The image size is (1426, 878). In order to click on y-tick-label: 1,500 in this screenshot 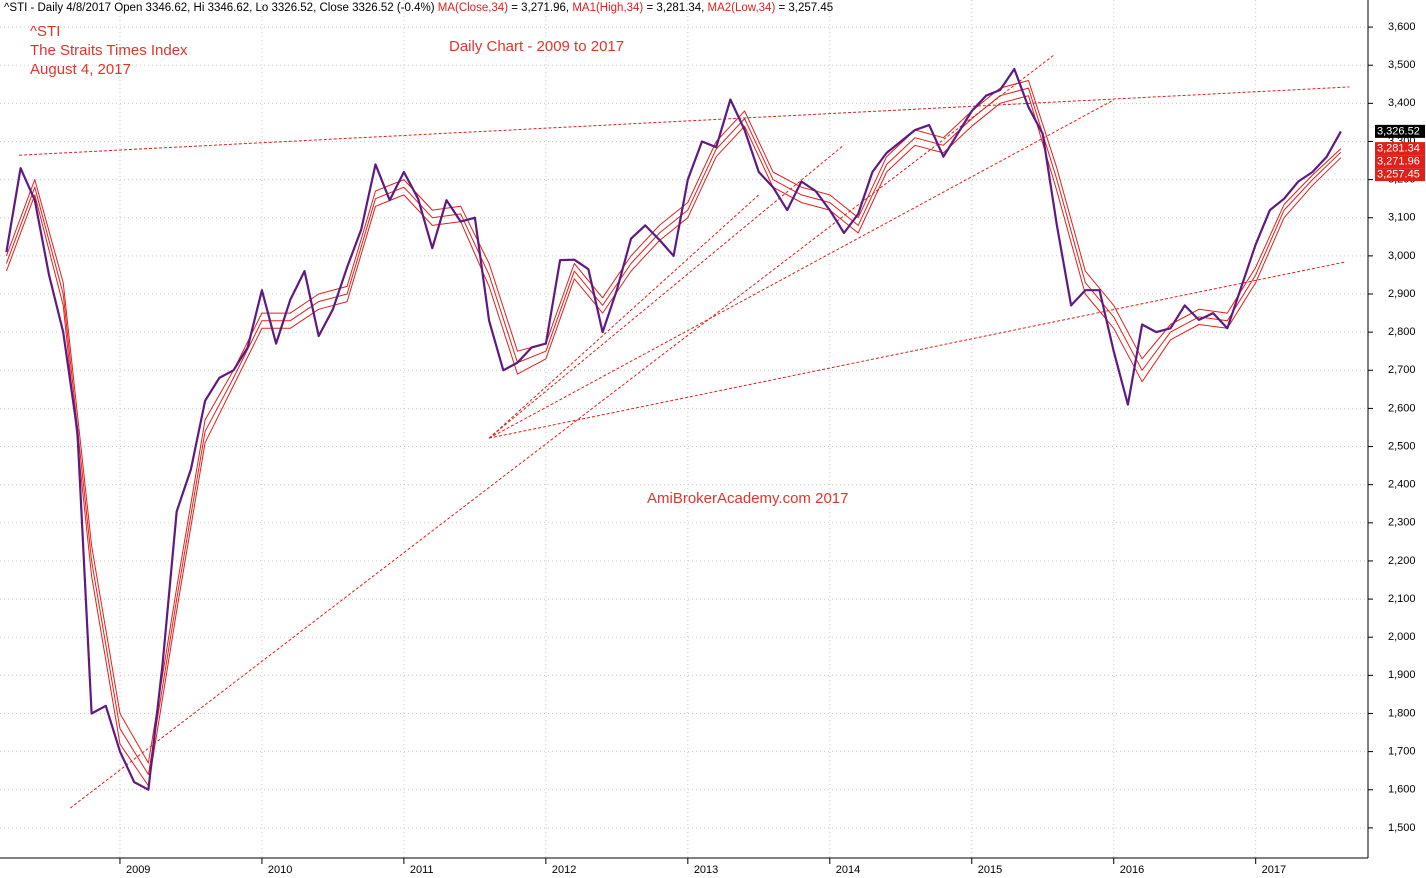, I will do `click(1402, 828)`.